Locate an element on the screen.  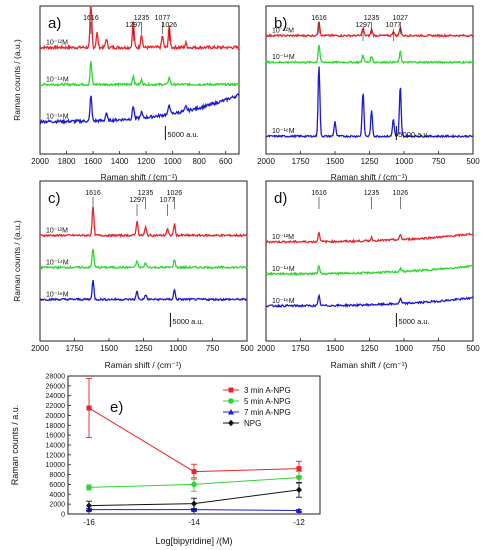
y-tick-label: 12000 is located at coordinates (56, 455).